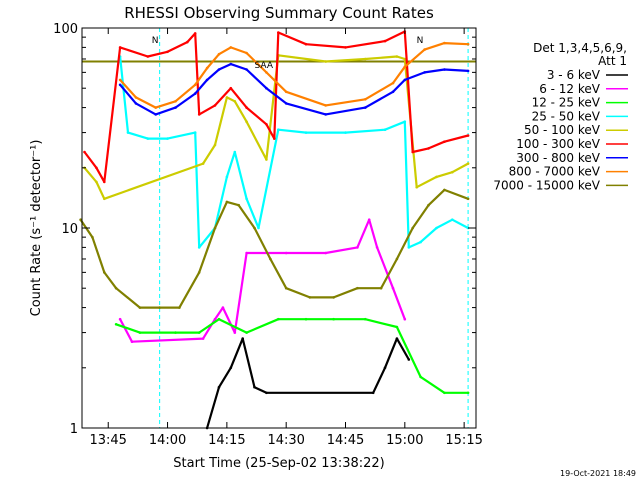  I want to click on flag-label-1: SAA, so click(264, 66).